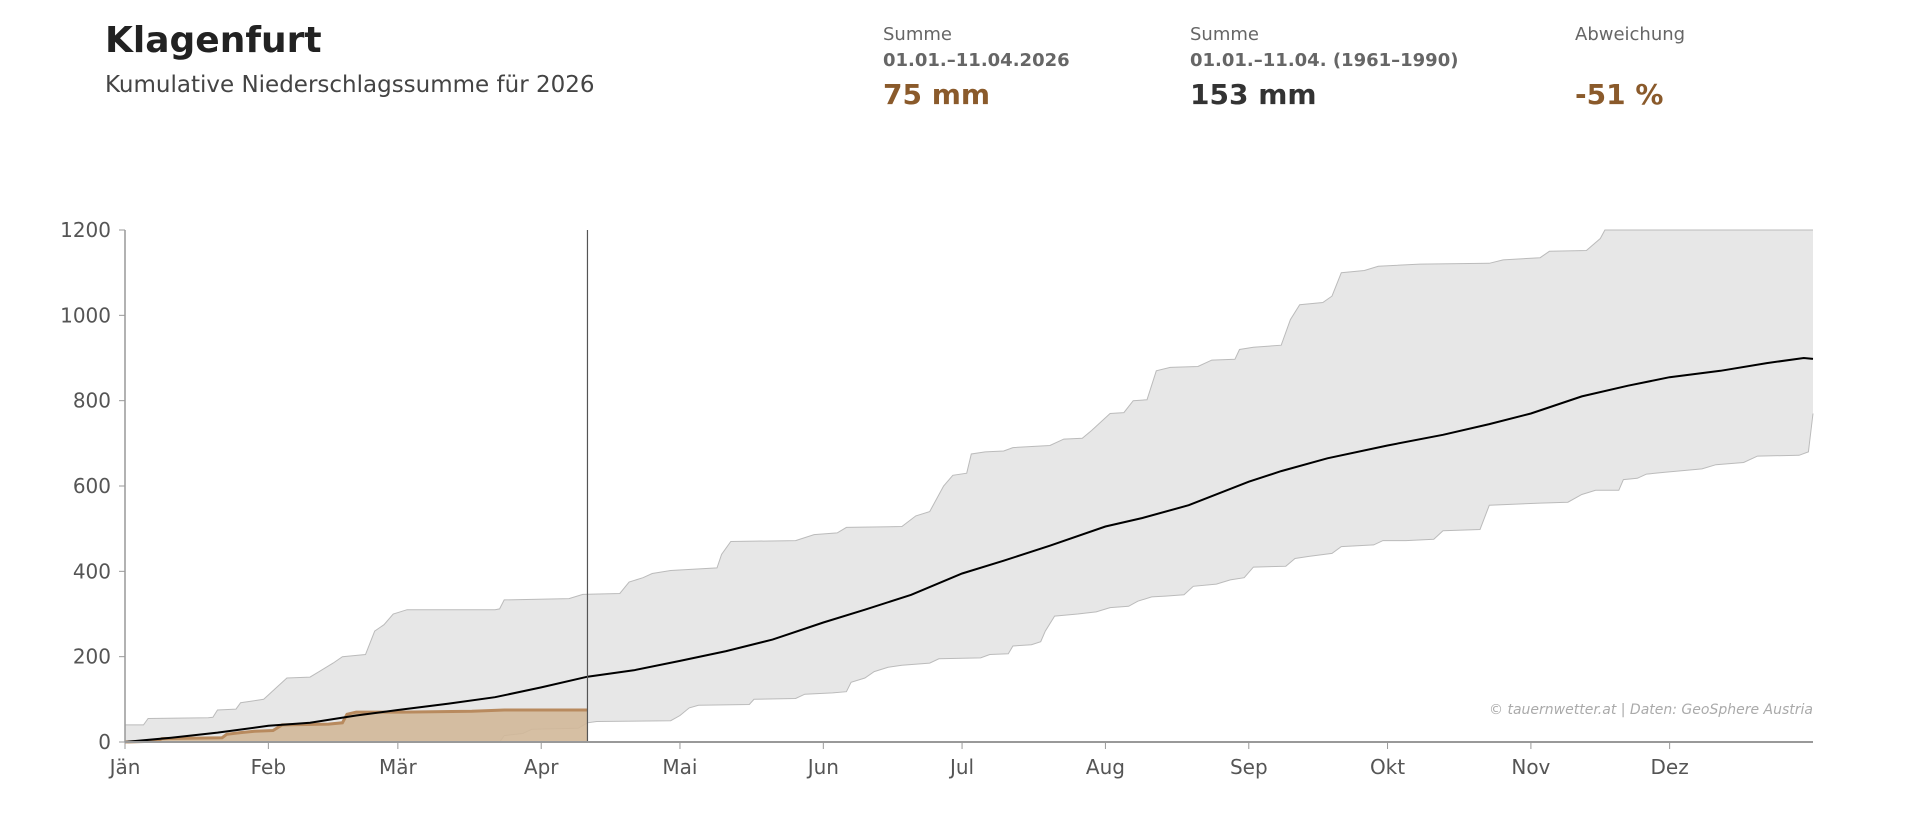  What do you see at coordinates (1387, 767) in the screenshot?
I see `x-tick-label: Okt` at bounding box center [1387, 767].